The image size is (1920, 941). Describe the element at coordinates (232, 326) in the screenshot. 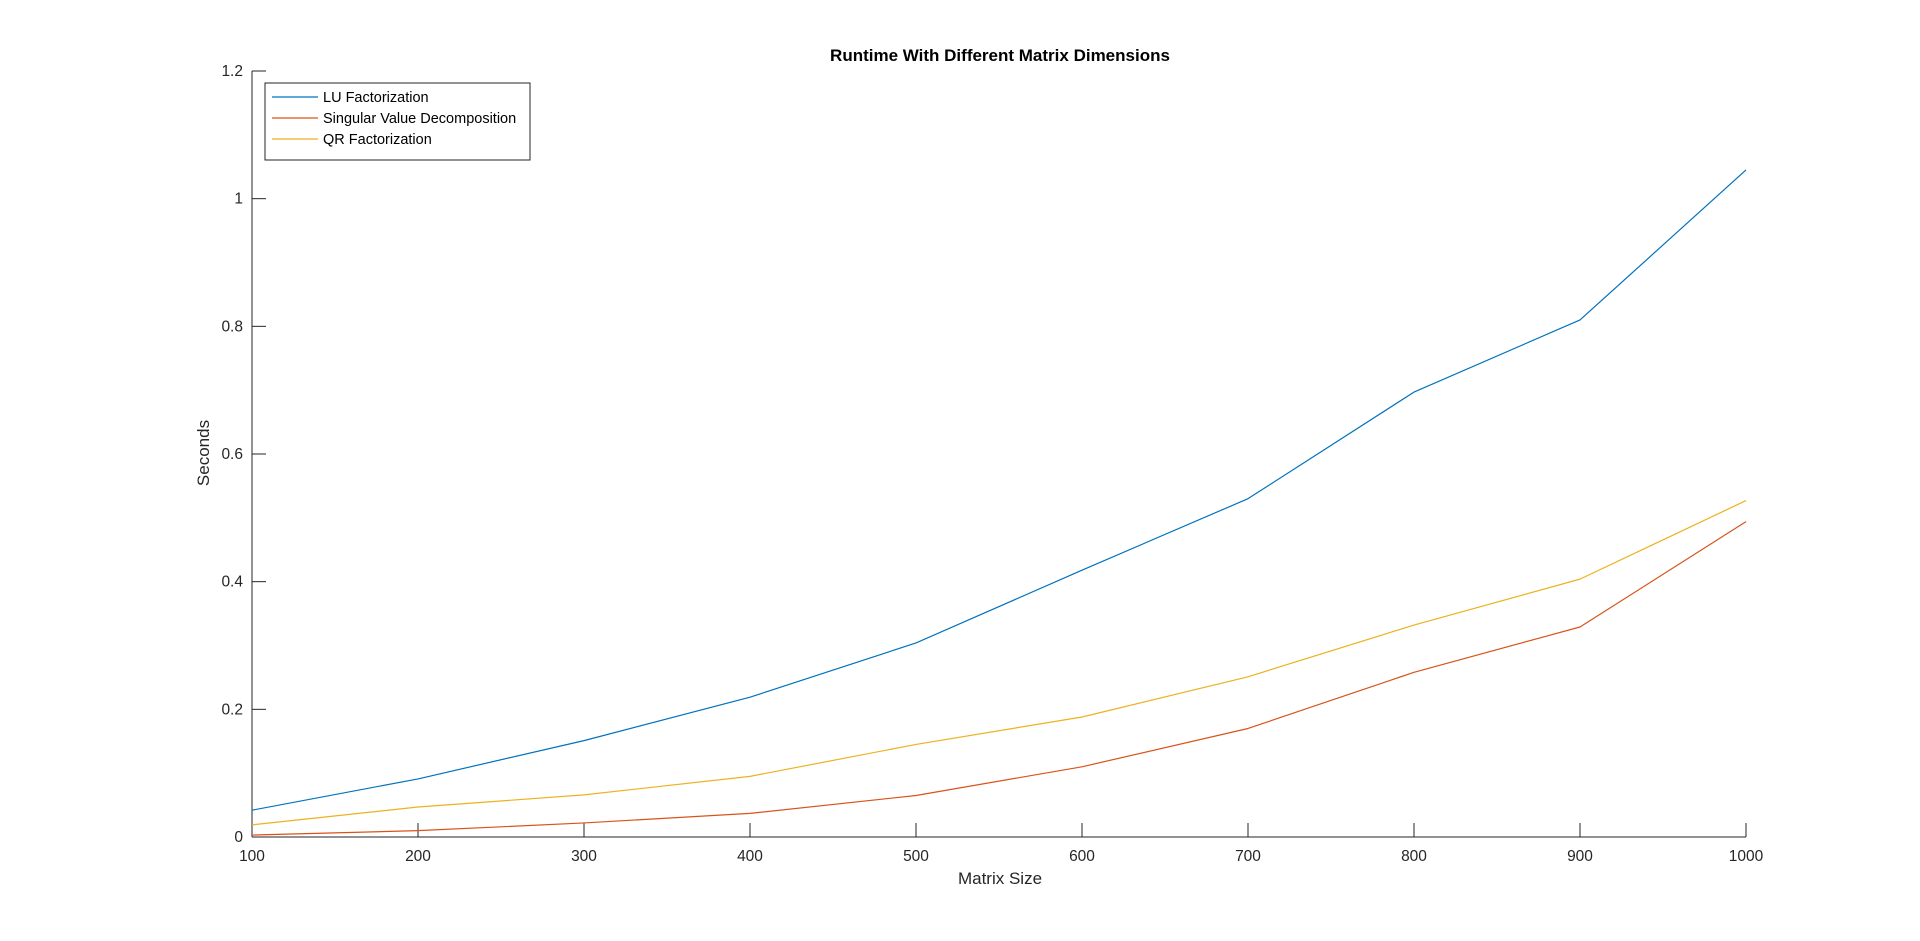

I see `y-tick-label: 0.8` at that location.